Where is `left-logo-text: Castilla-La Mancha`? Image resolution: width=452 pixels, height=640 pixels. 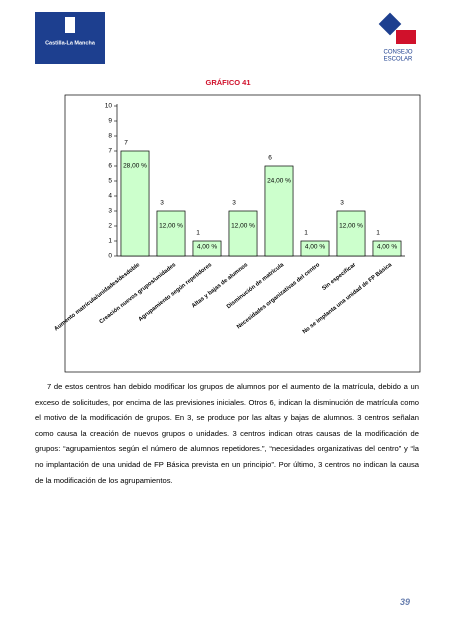 left-logo-text: Castilla-La Mancha is located at coordinates (70, 43).